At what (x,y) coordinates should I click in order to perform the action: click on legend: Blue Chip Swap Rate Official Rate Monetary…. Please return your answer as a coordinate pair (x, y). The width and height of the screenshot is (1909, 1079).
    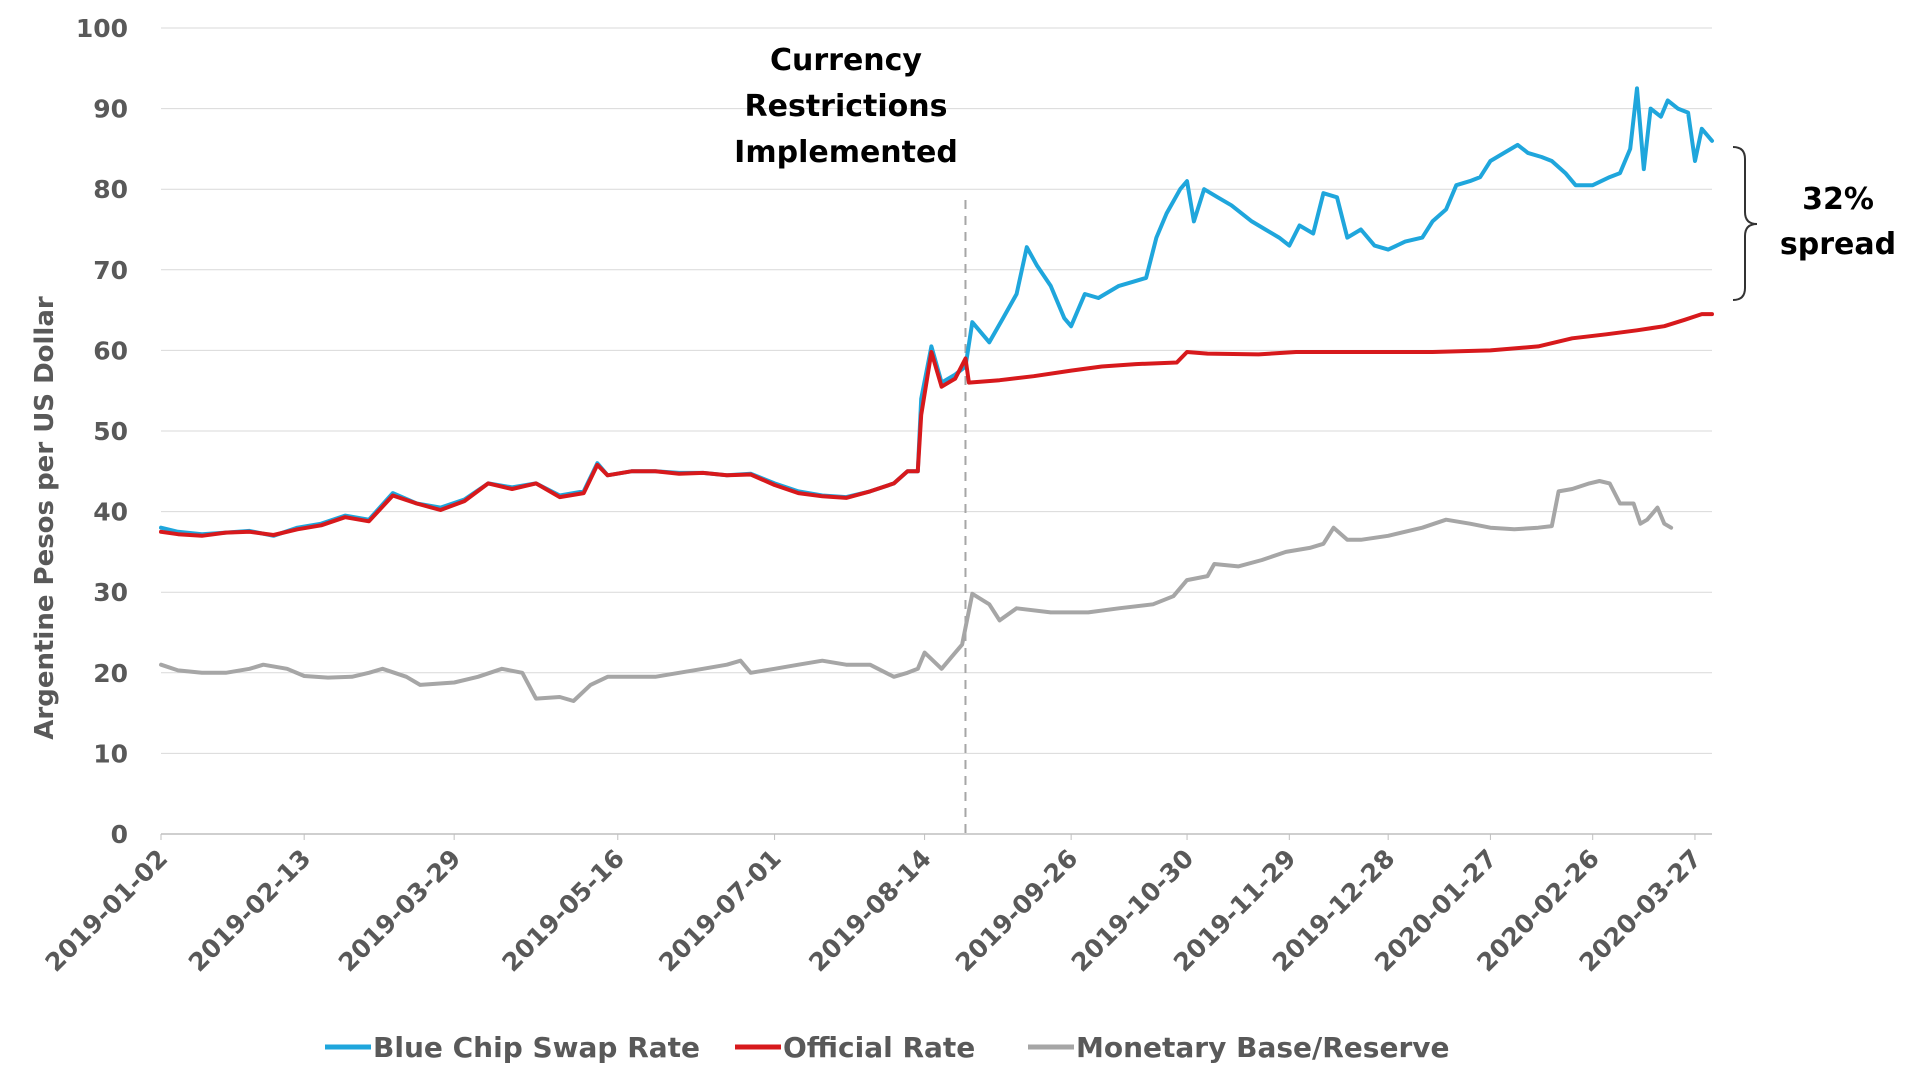
    Looking at the image, I should click on (887, 1047).